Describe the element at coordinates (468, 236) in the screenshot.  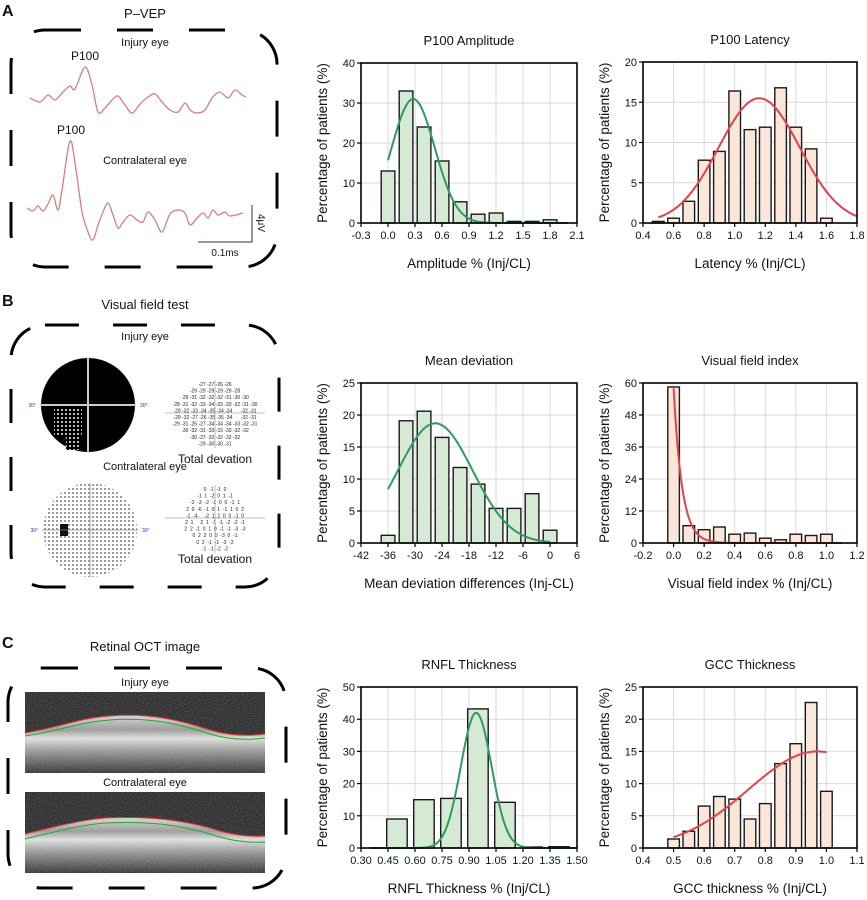
I see `x-tick-label: 0.9` at that location.